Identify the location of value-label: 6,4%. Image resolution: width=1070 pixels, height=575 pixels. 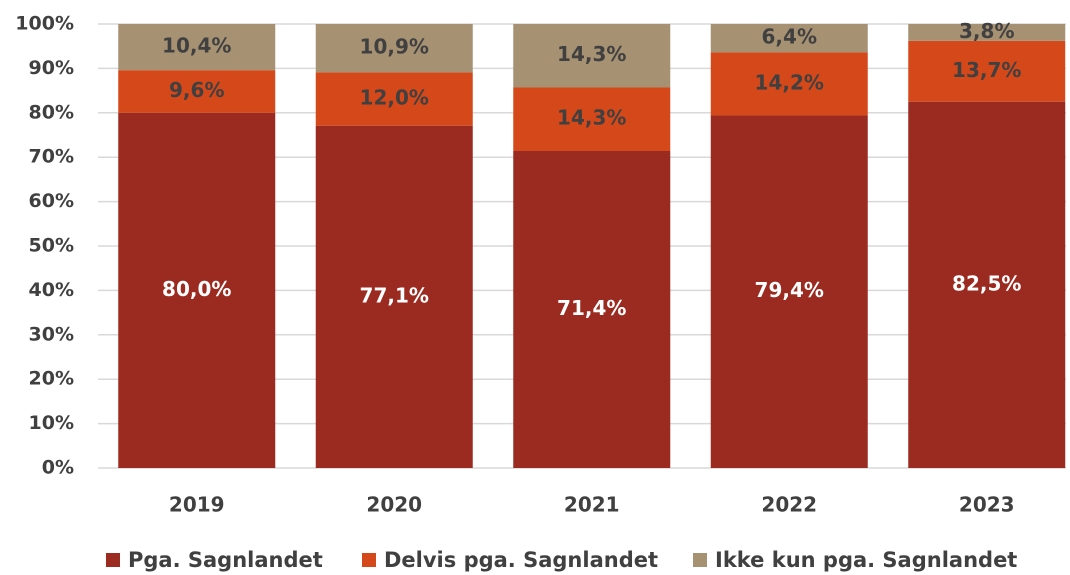
(789, 37).